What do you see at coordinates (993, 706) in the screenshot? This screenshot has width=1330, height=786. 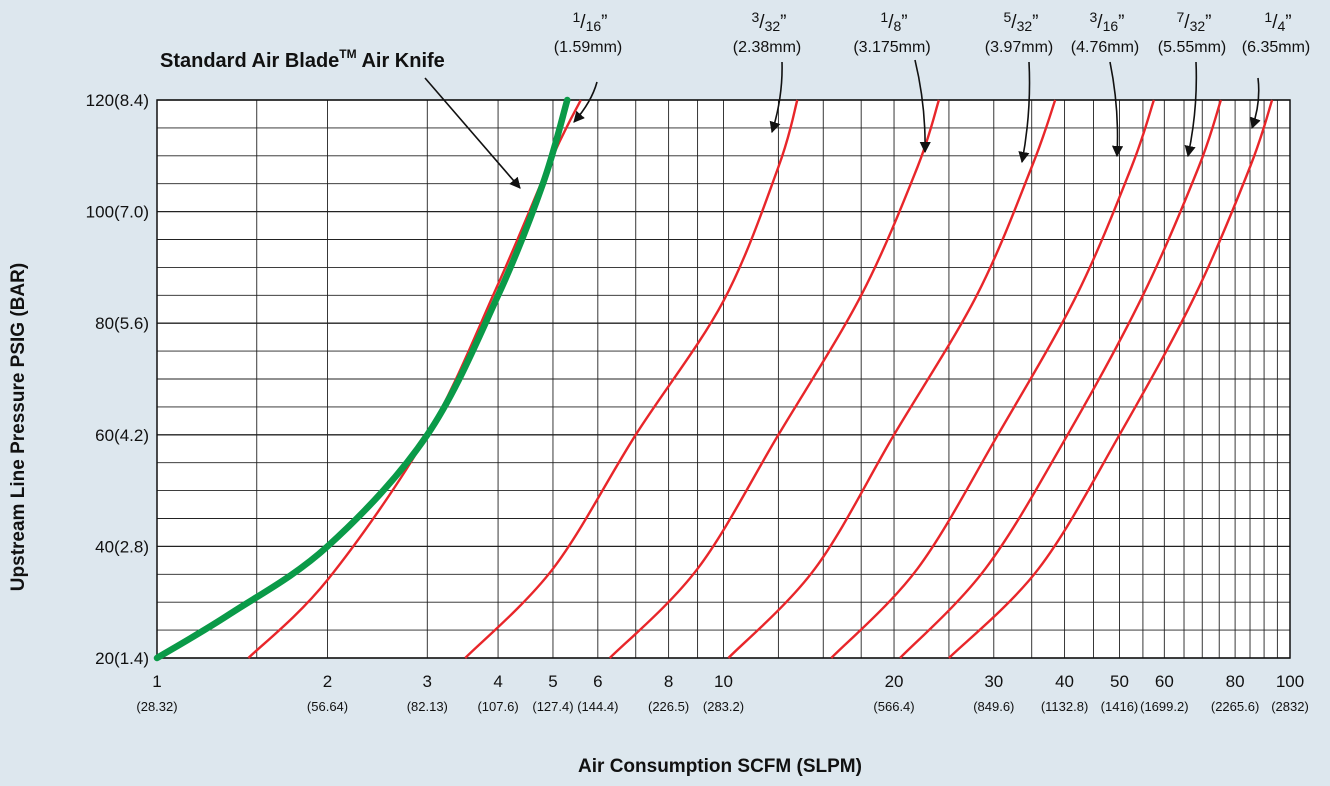 I see `x-tick-sublabel: (849.6)` at bounding box center [993, 706].